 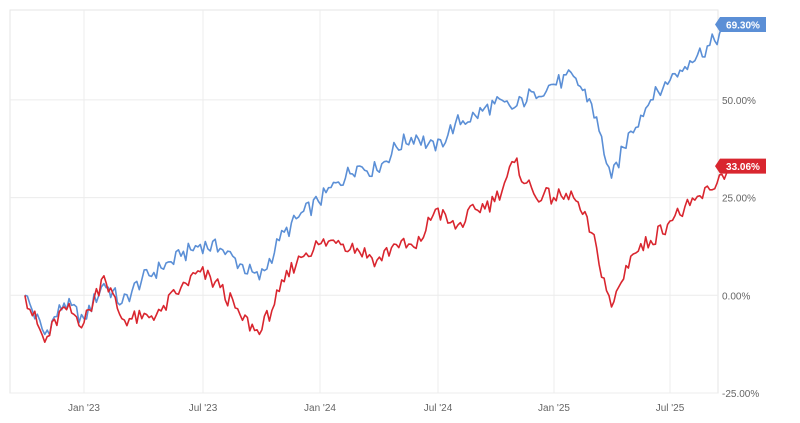 What do you see at coordinates (670, 408) in the screenshot?
I see `x-tick-label: Jul '25` at bounding box center [670, 408].